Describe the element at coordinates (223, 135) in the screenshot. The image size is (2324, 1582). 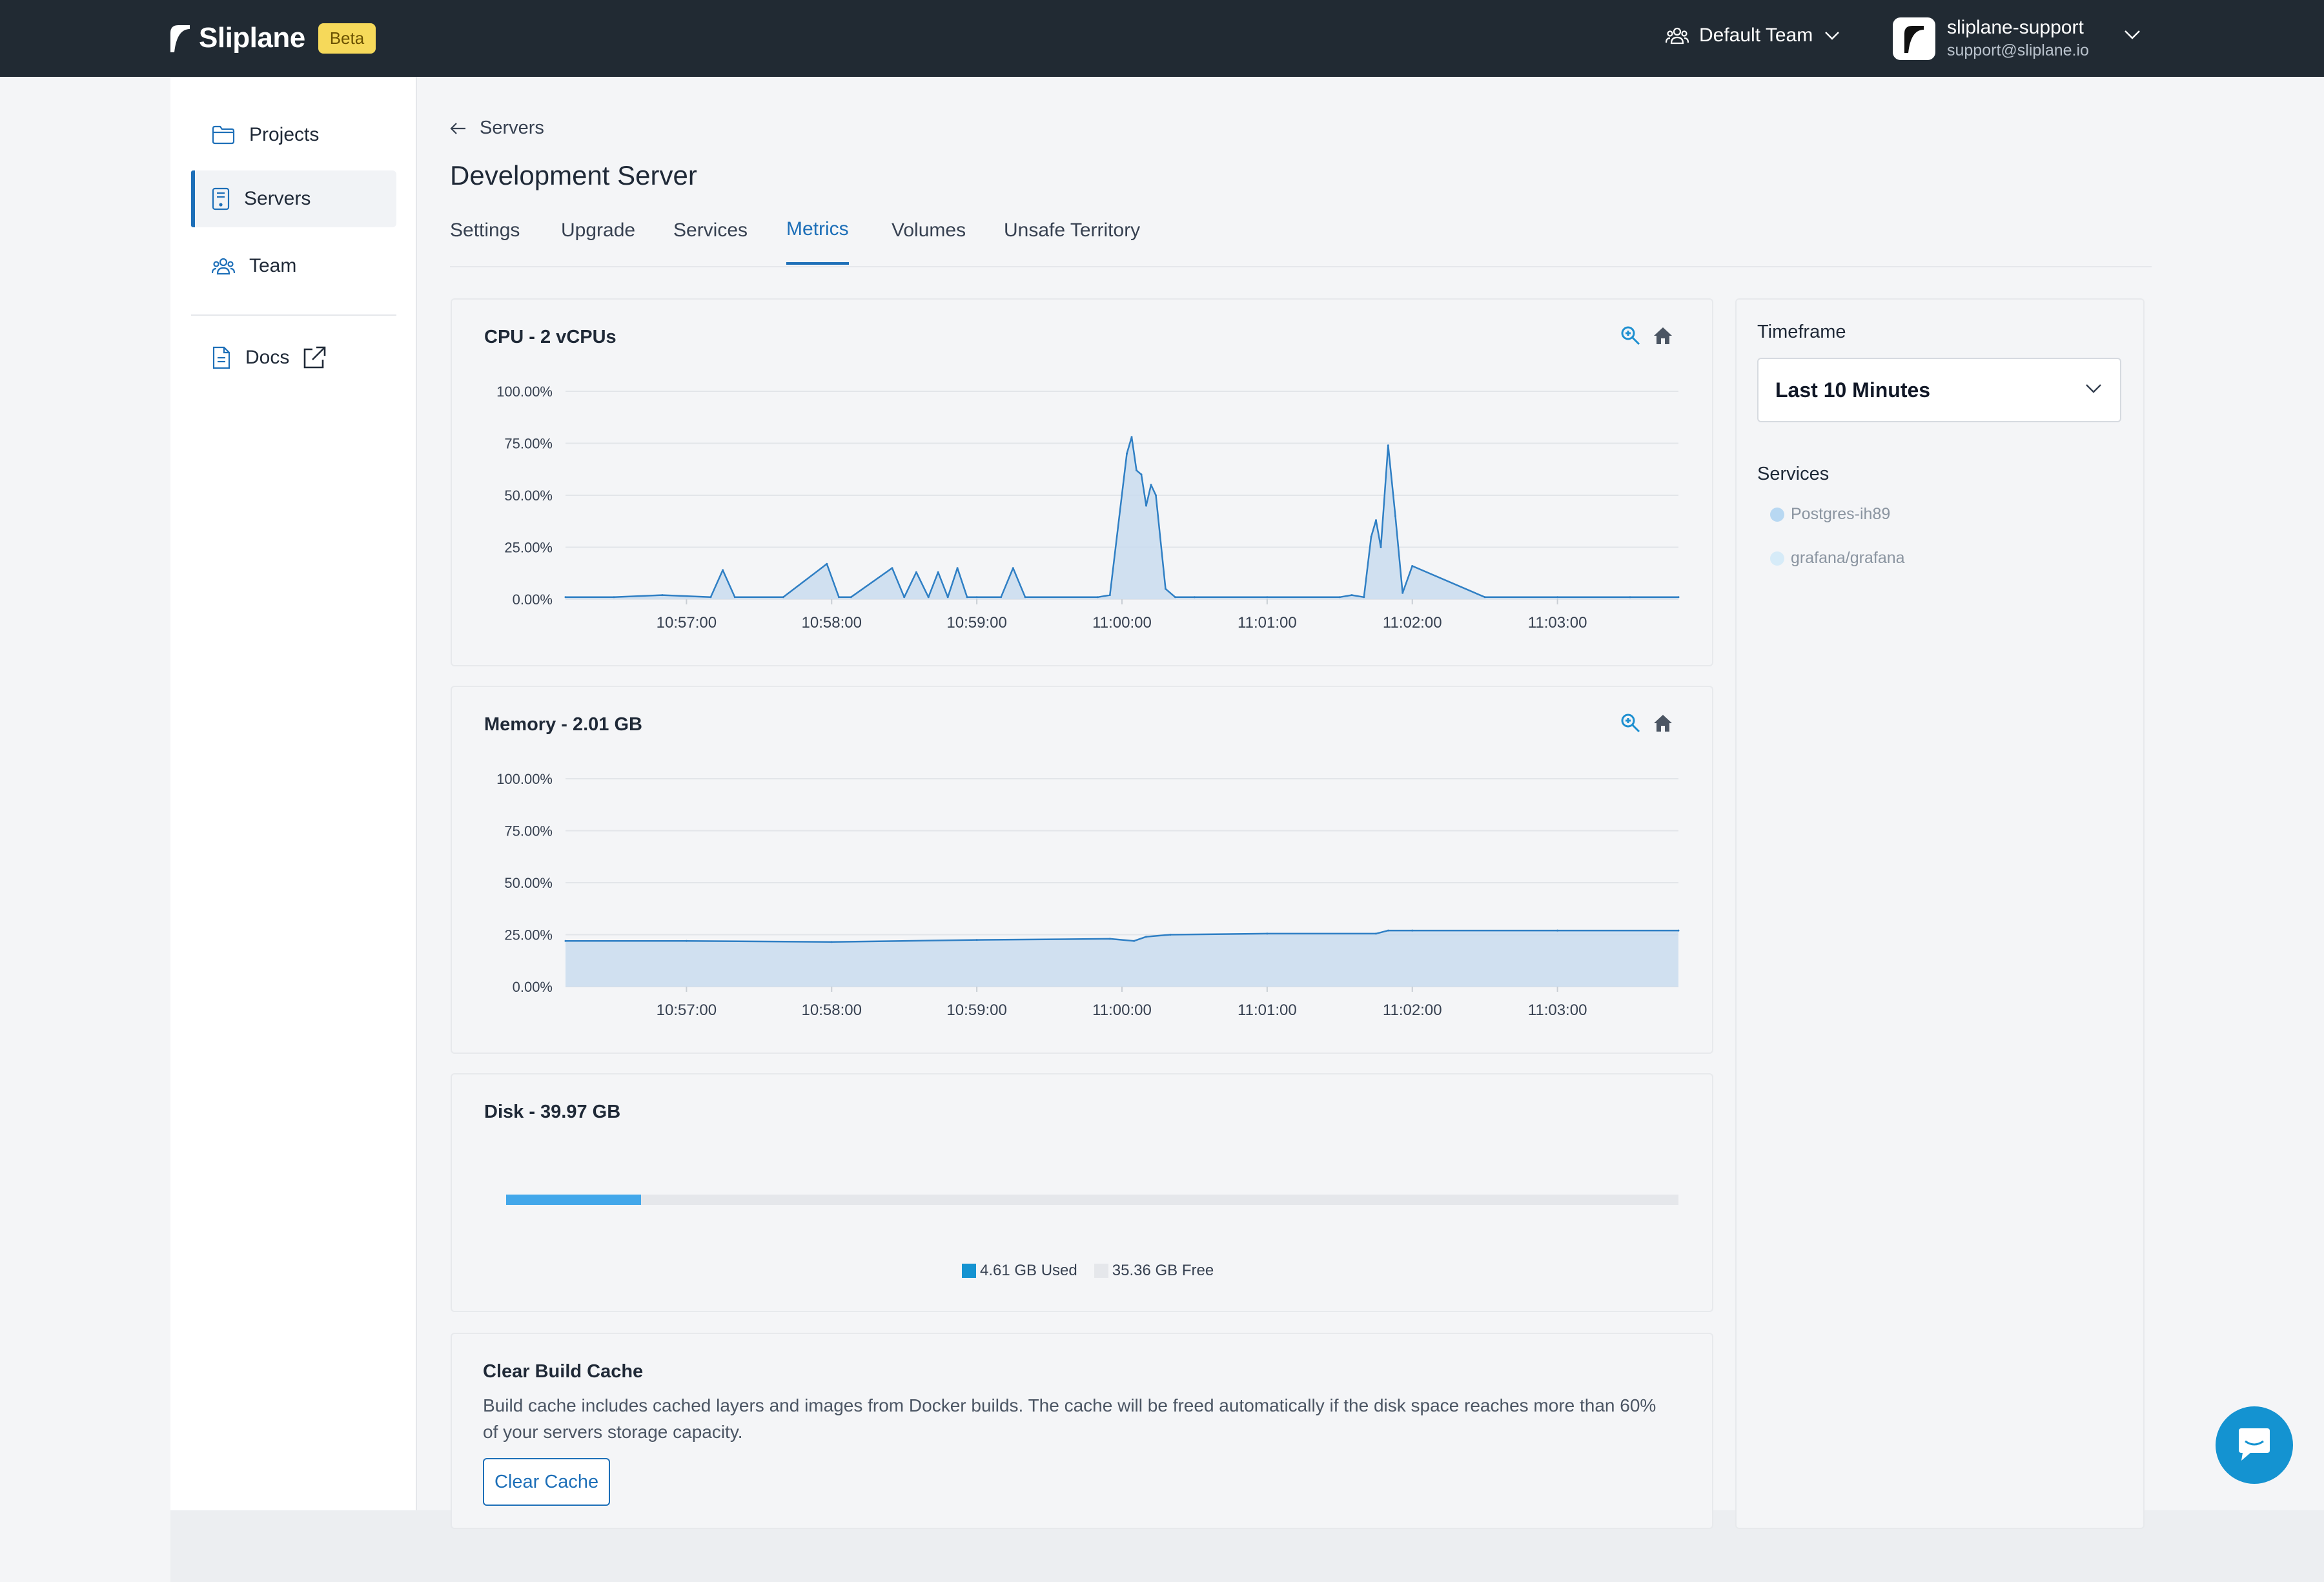
I see `folder-icon` at that location.